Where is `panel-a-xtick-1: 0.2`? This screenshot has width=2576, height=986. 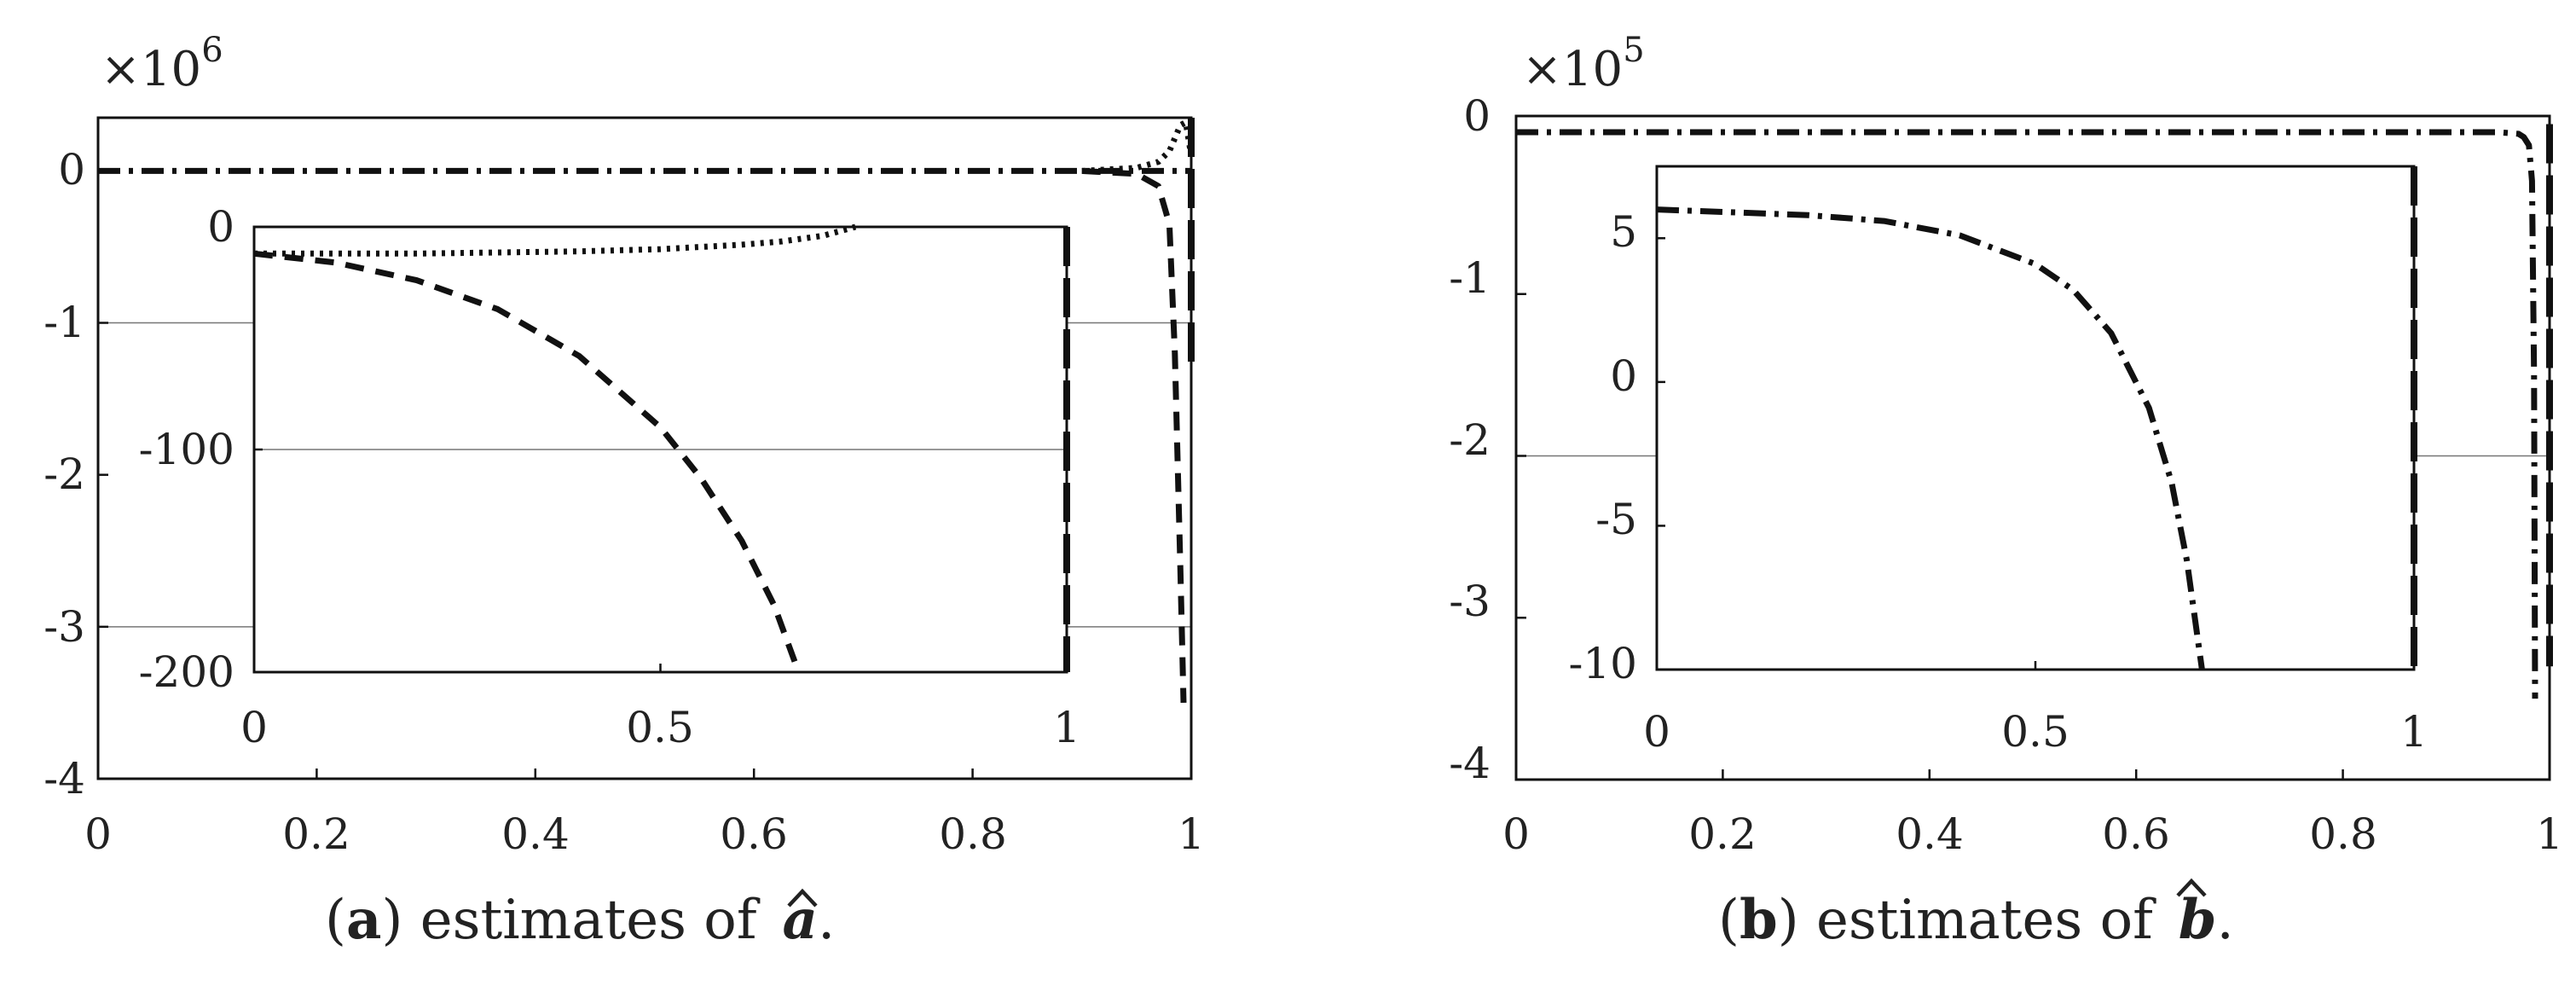
panel-a-xtick-1: 0.2 is located at coordinates (316, 834).